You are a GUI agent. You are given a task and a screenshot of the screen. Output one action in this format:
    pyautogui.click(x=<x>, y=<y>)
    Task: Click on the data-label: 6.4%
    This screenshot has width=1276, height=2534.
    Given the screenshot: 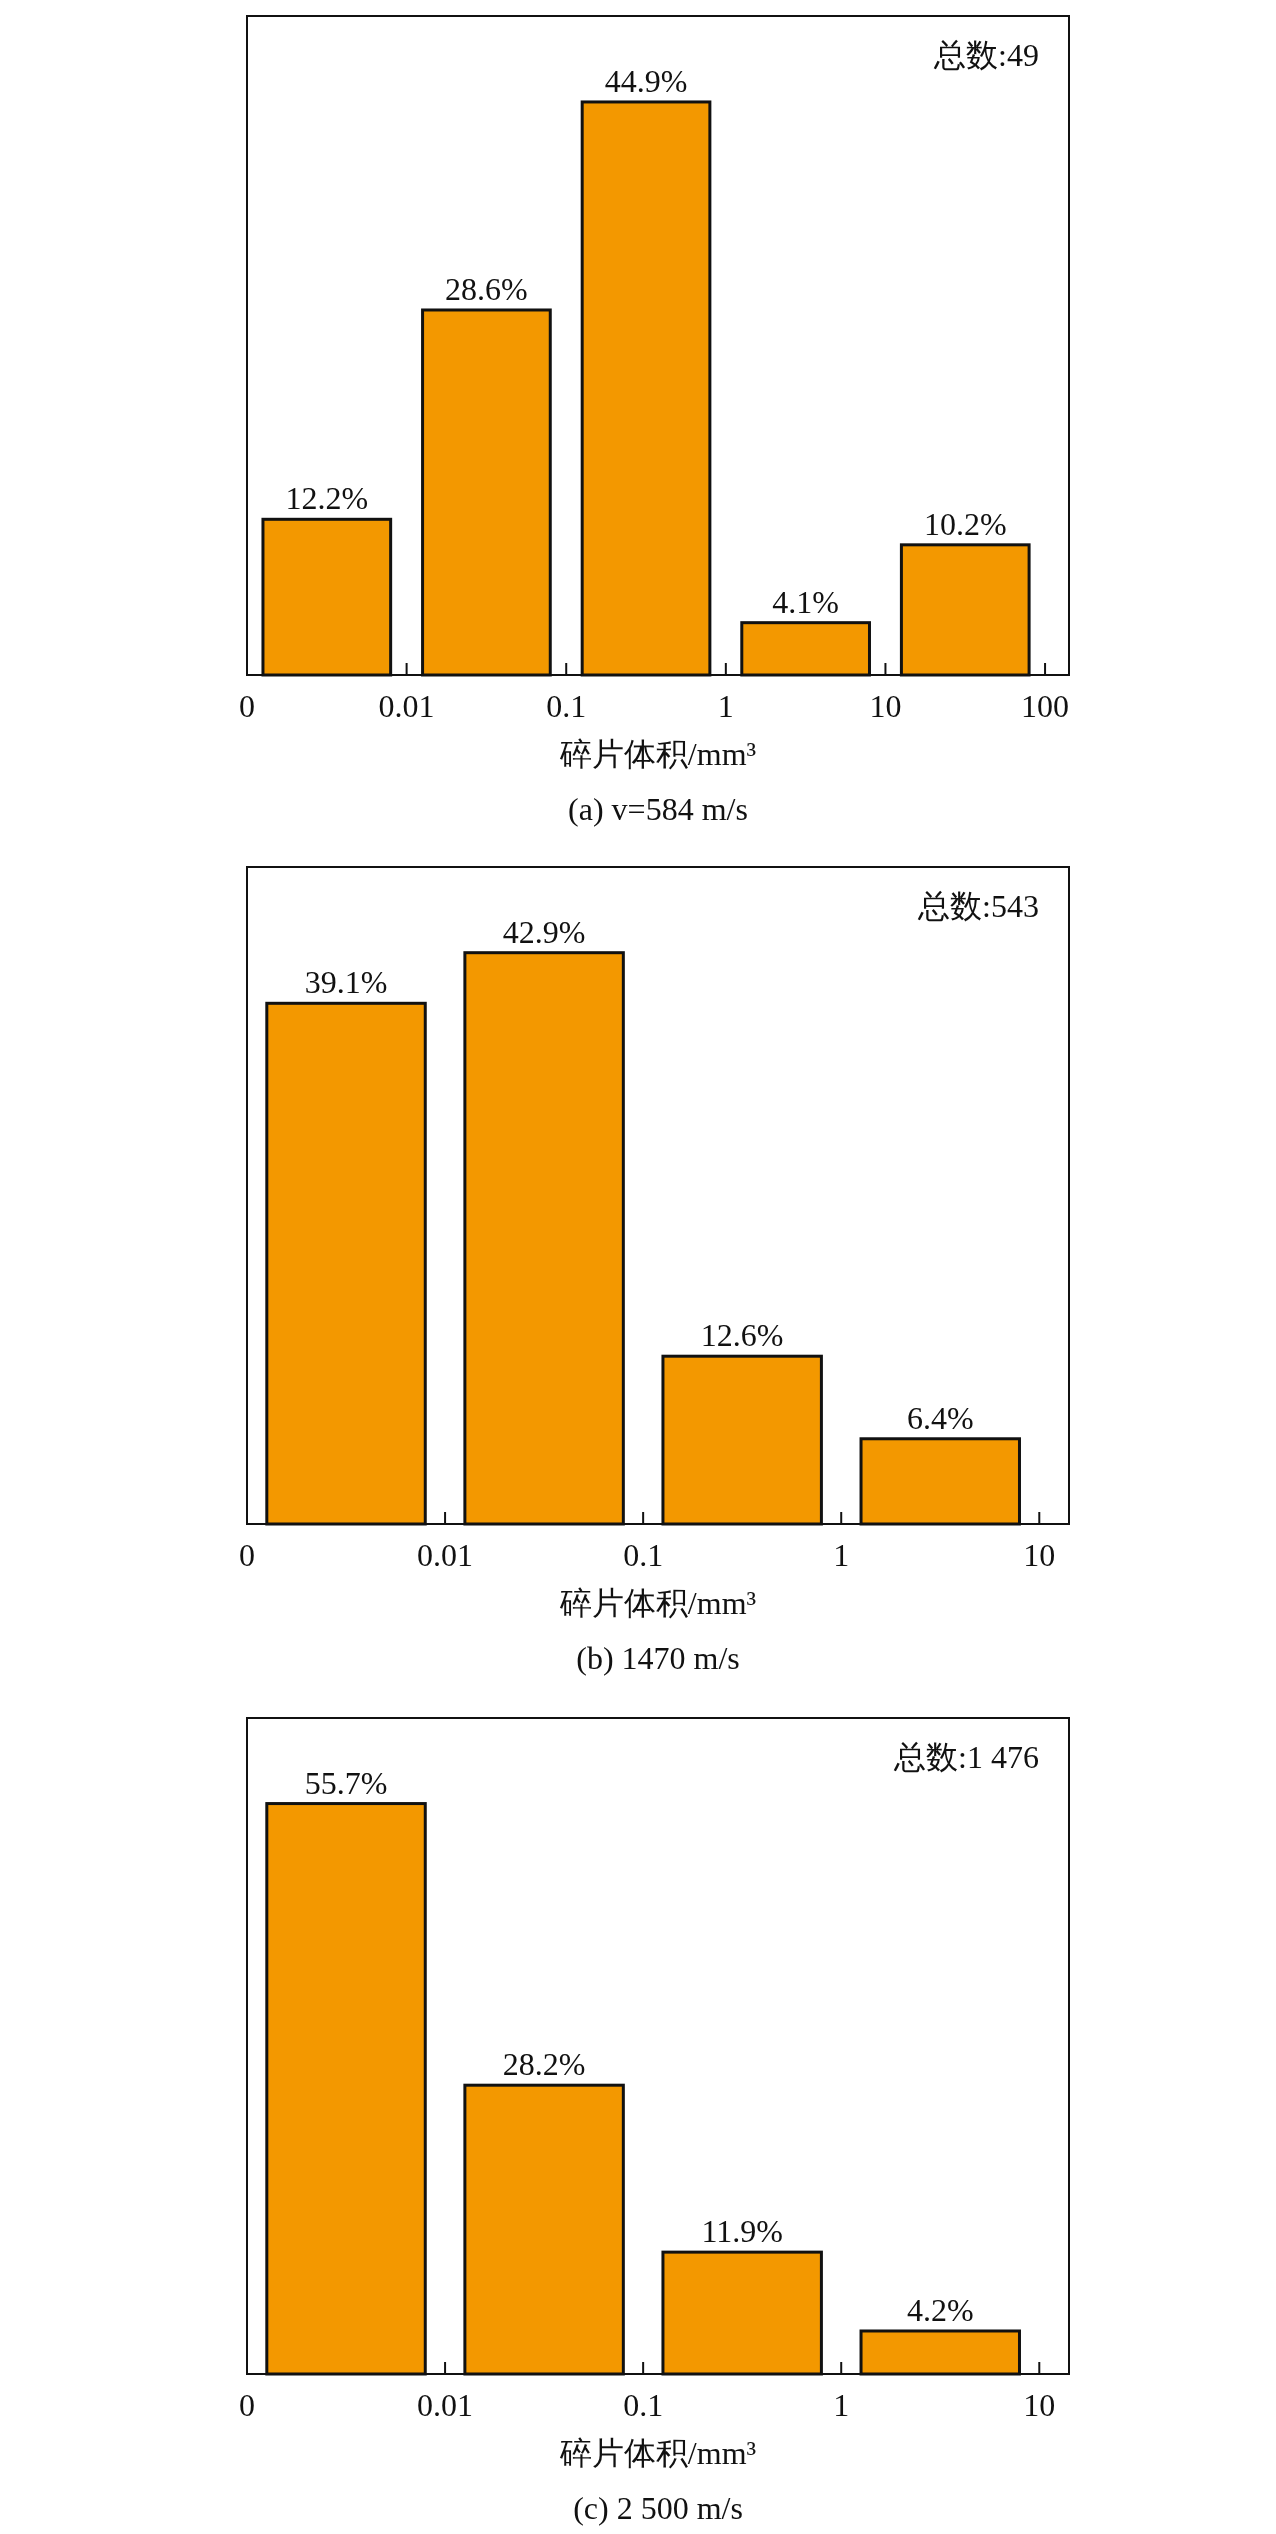 What is the action you would take?
    pyautogui.click(x=940, y=1417)
    